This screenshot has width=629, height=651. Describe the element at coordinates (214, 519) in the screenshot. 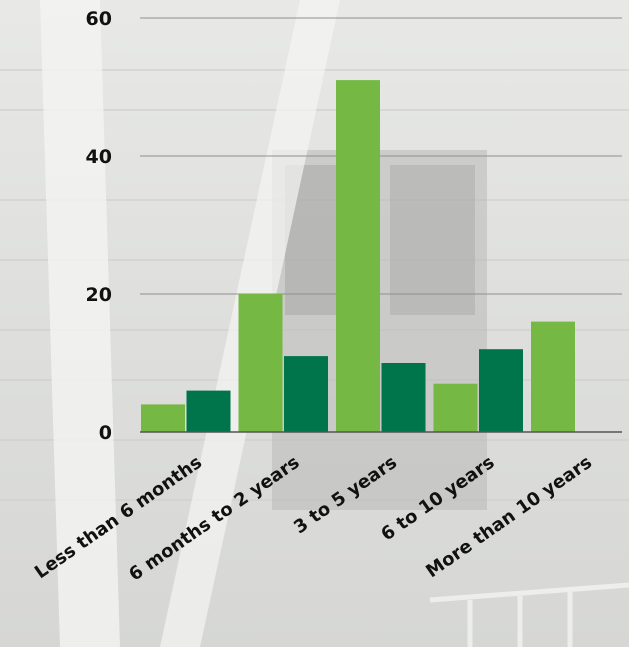

I see `x-category-label: 6 months to 2 years` at that location.